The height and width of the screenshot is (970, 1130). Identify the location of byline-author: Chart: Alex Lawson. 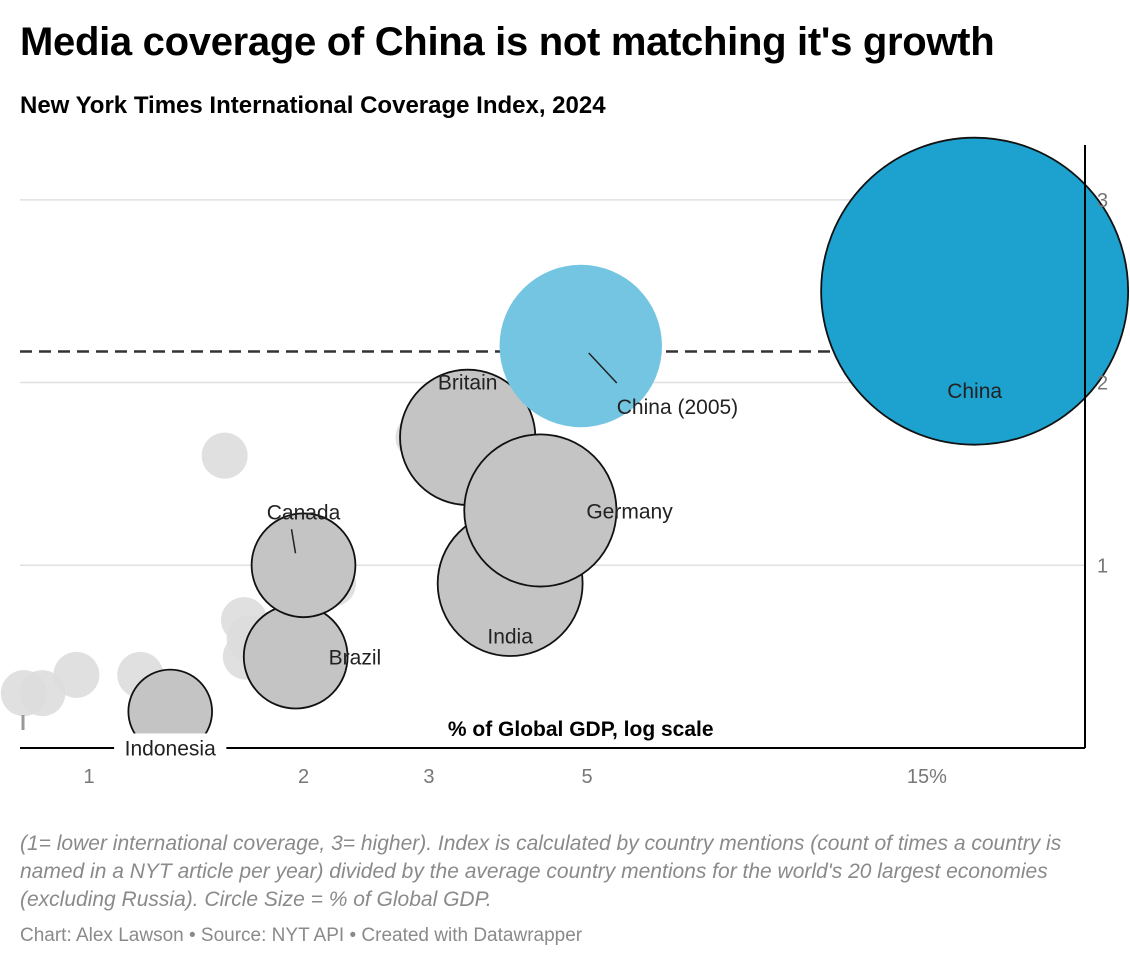
(102, 935).